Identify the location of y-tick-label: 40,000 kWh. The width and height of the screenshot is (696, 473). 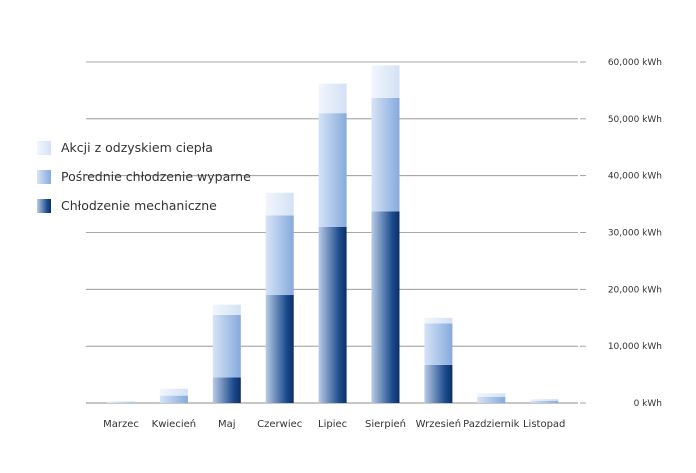
(635, 177).